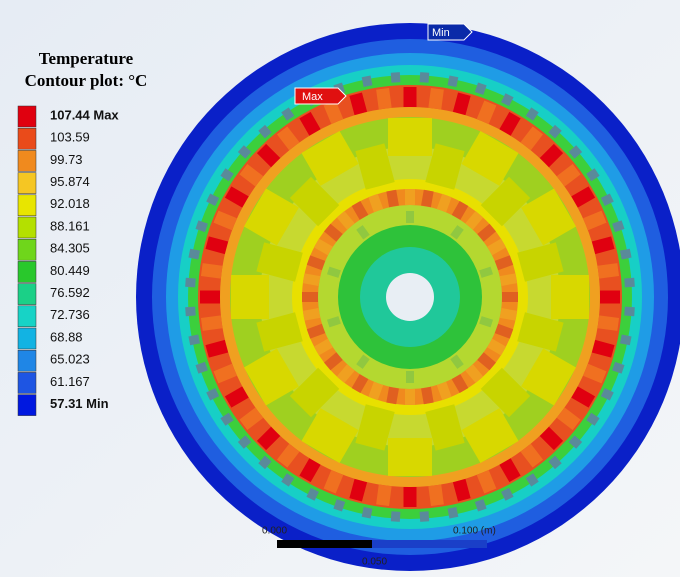 This screenshot has height=582, width=680. What do you see at coordinates (84, 114) in the screenshot?
I see `legend-label: 107.44 Max` at bounding box center [84, 114].